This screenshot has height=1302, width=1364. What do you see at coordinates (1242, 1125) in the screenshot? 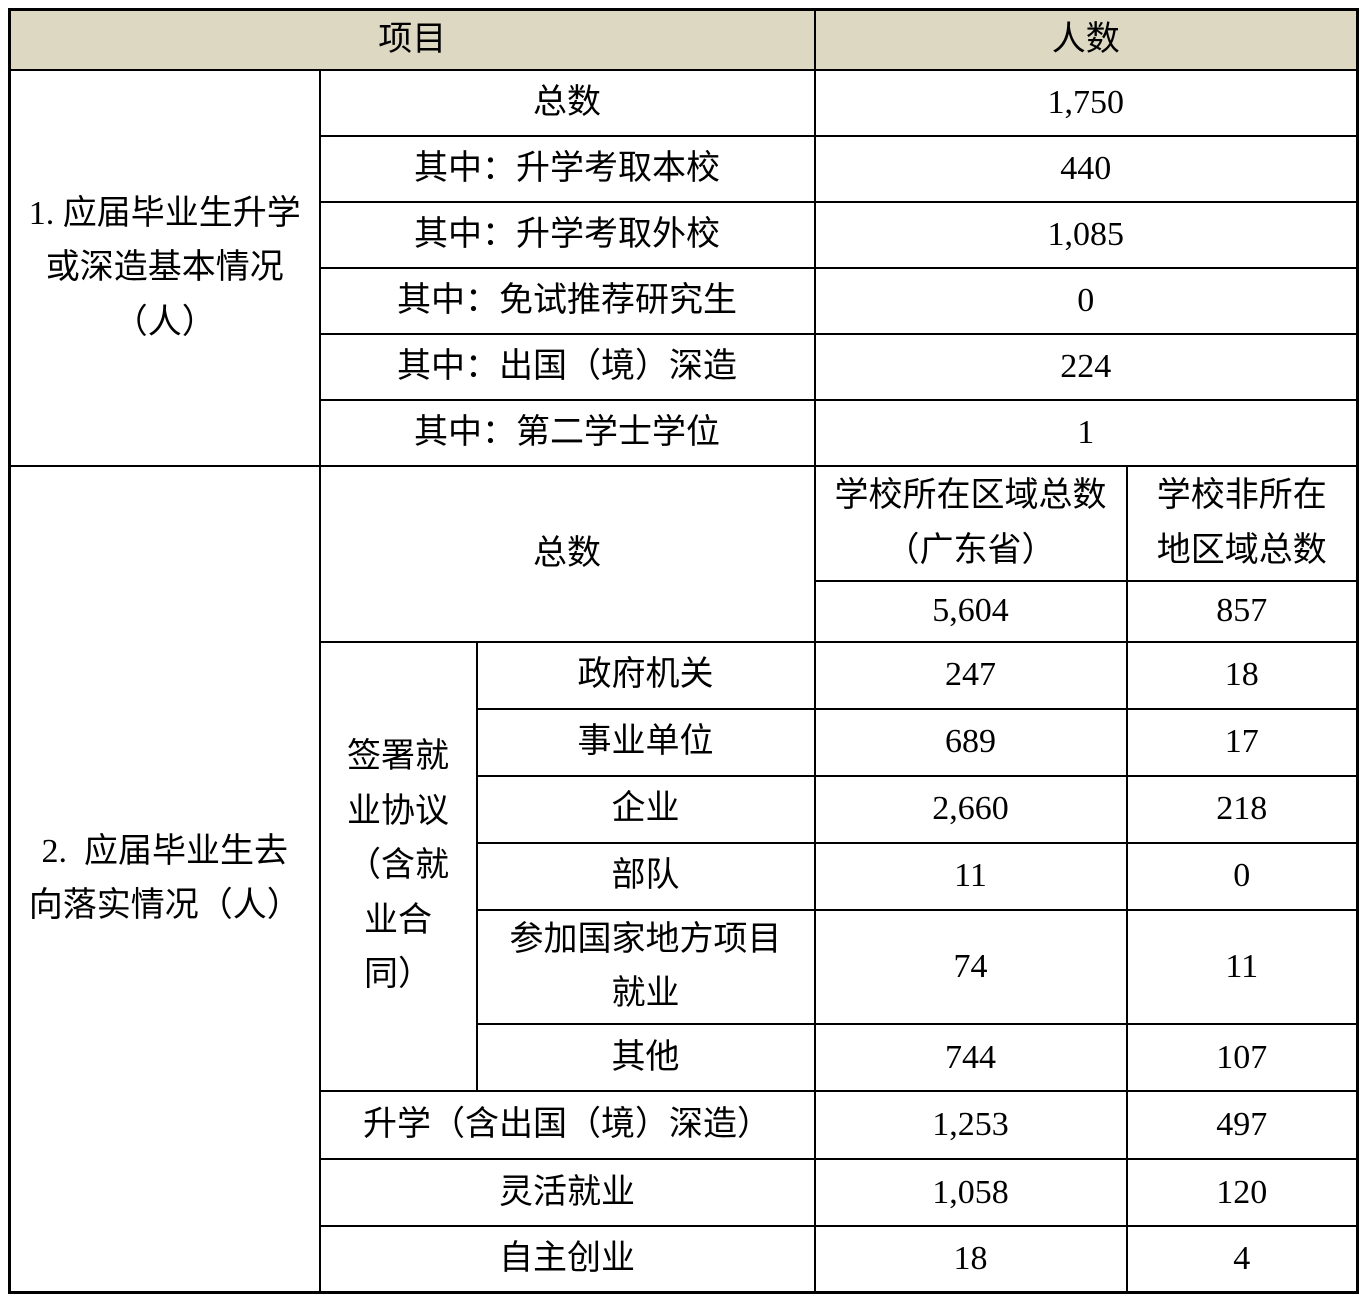
I see `s2-bottom-row-value-nonlocal: 497` at bounding box center [1242, 1125].